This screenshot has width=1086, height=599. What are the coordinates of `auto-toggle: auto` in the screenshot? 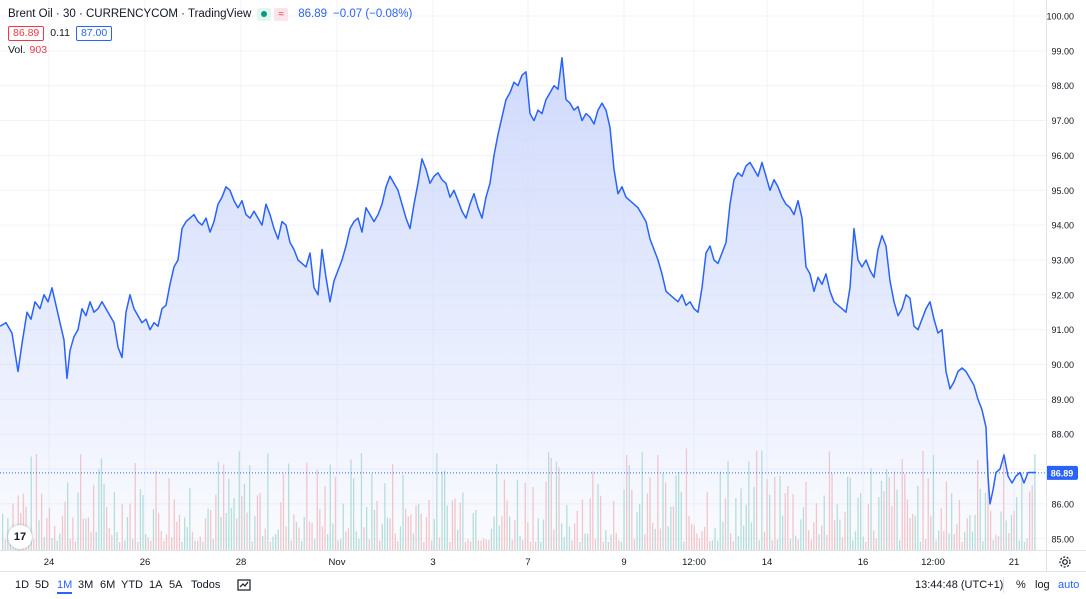 It's located at (1069, 585).